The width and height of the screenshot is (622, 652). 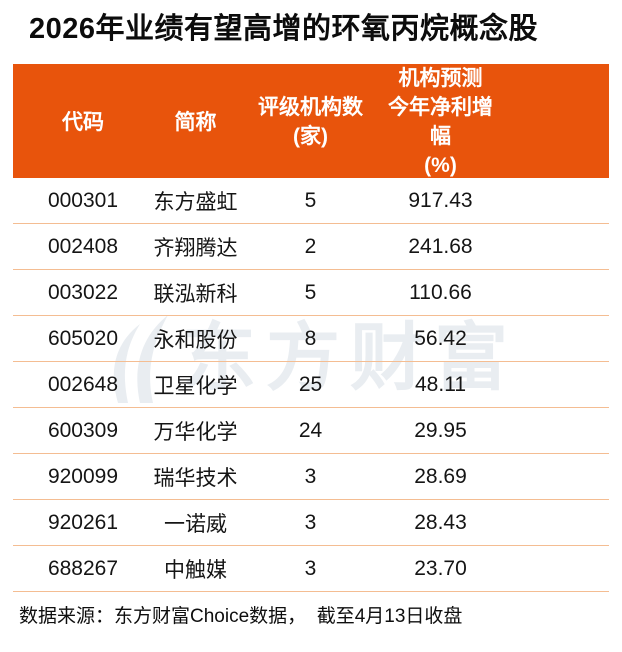 I want to click on stock-code-cell: 000301, so click(x=83, y=200).